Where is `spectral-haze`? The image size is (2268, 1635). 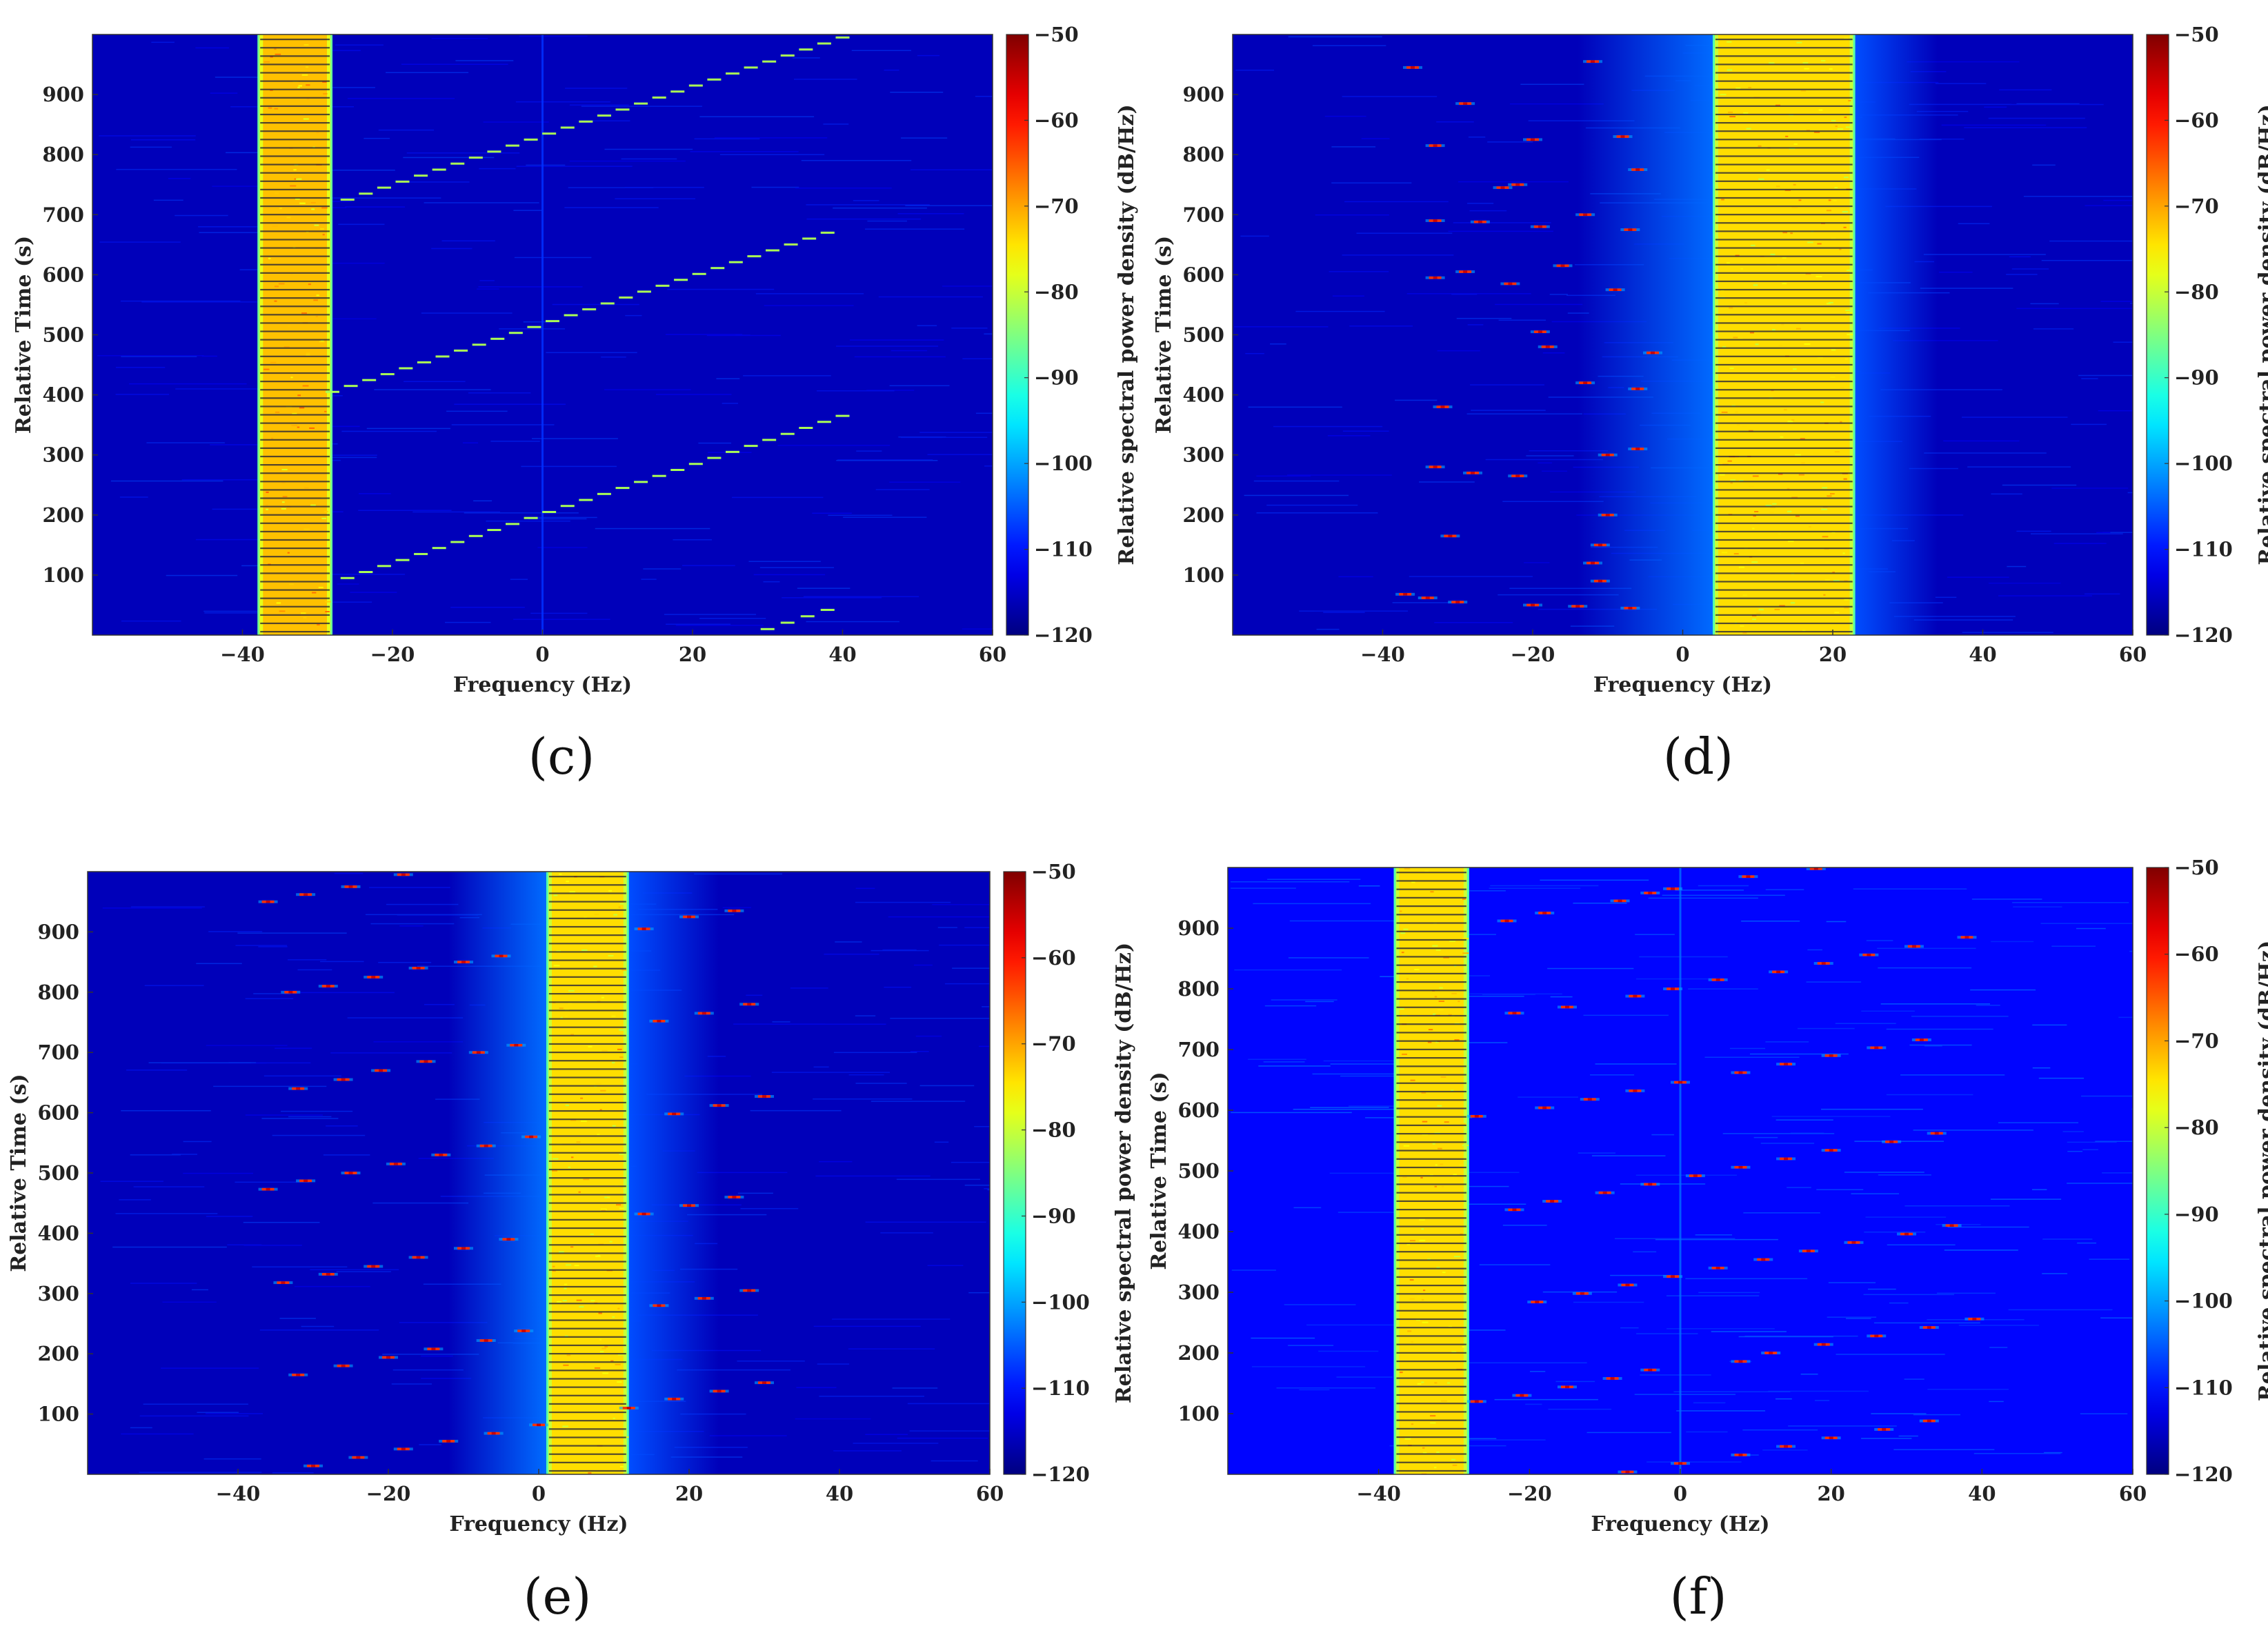 spectral-haze is located at coordinates (673, 1173).